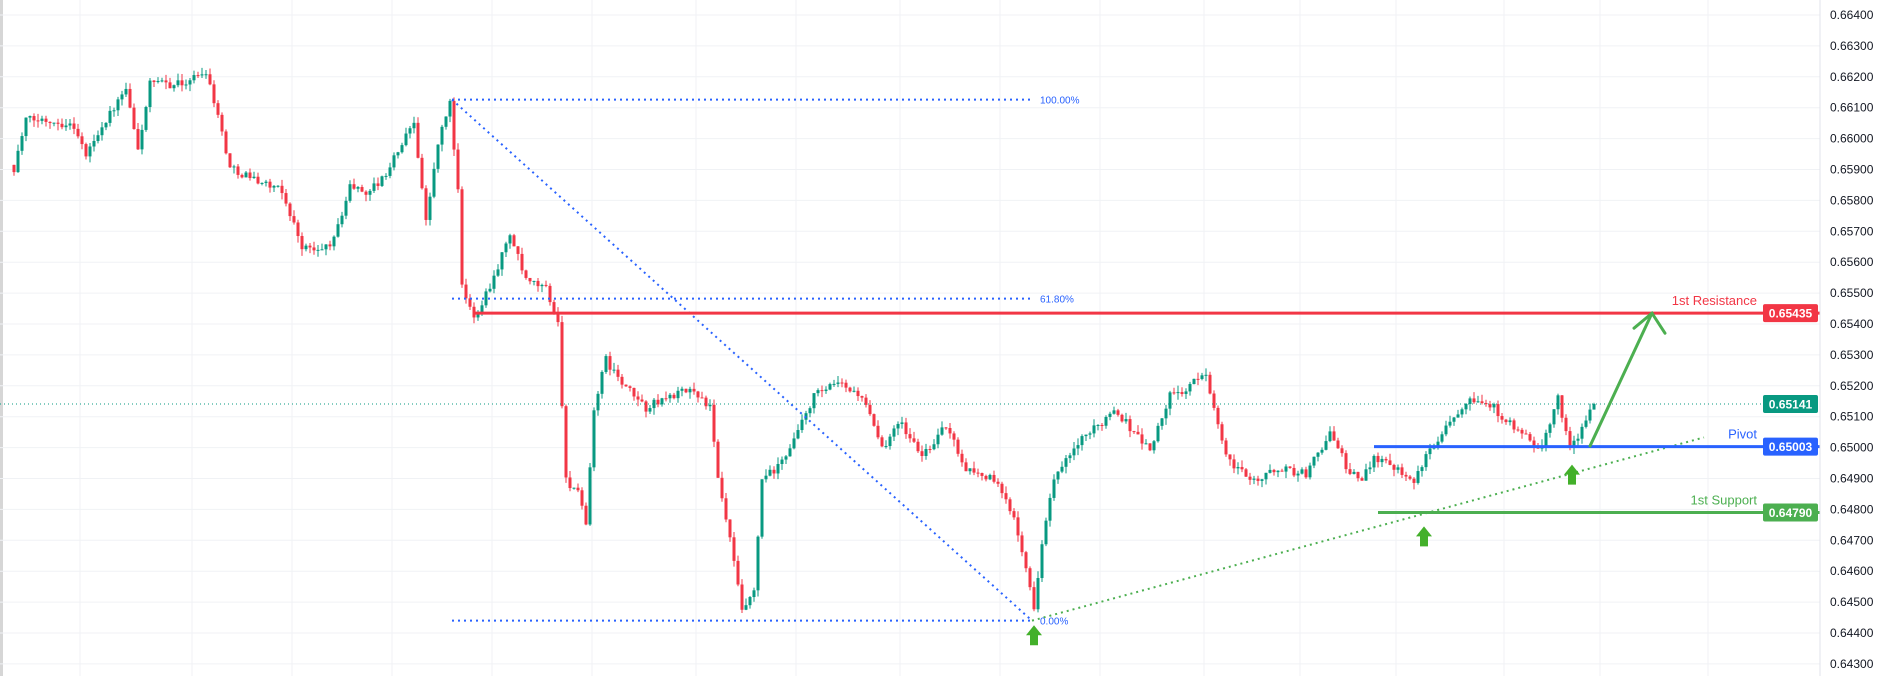 Image resolution: width=1886 pixels, height=676 pixels. Describe the element at coordinates (1621, 379) in the screenshot. I see `projection-arrow` at that location.